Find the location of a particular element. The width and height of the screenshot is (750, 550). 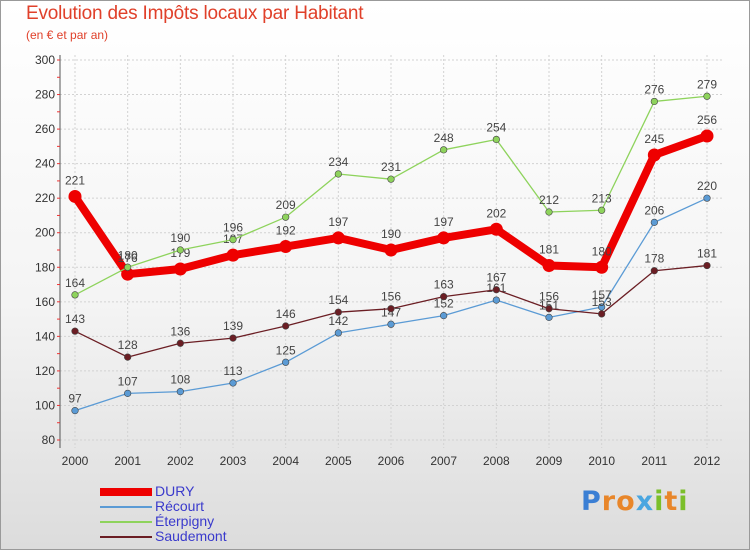

x-tick-label: 2007 is located at coordinates (443, 461).